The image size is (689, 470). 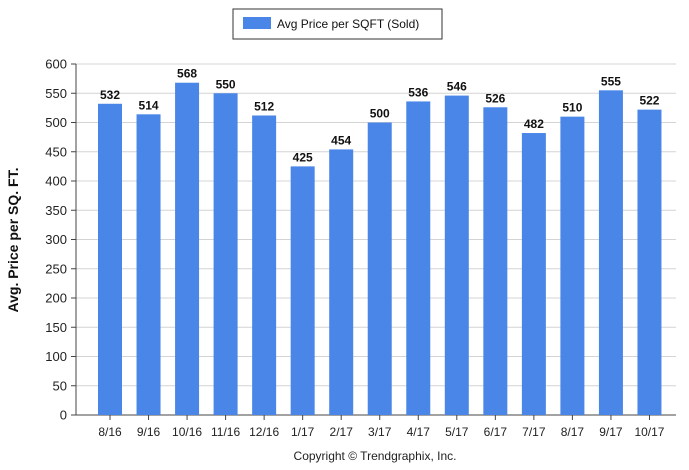 What do you see at coordinates (56, 181) in the screenshot?
I see `y-tick-label: 400` at bounding box center [56, 181].